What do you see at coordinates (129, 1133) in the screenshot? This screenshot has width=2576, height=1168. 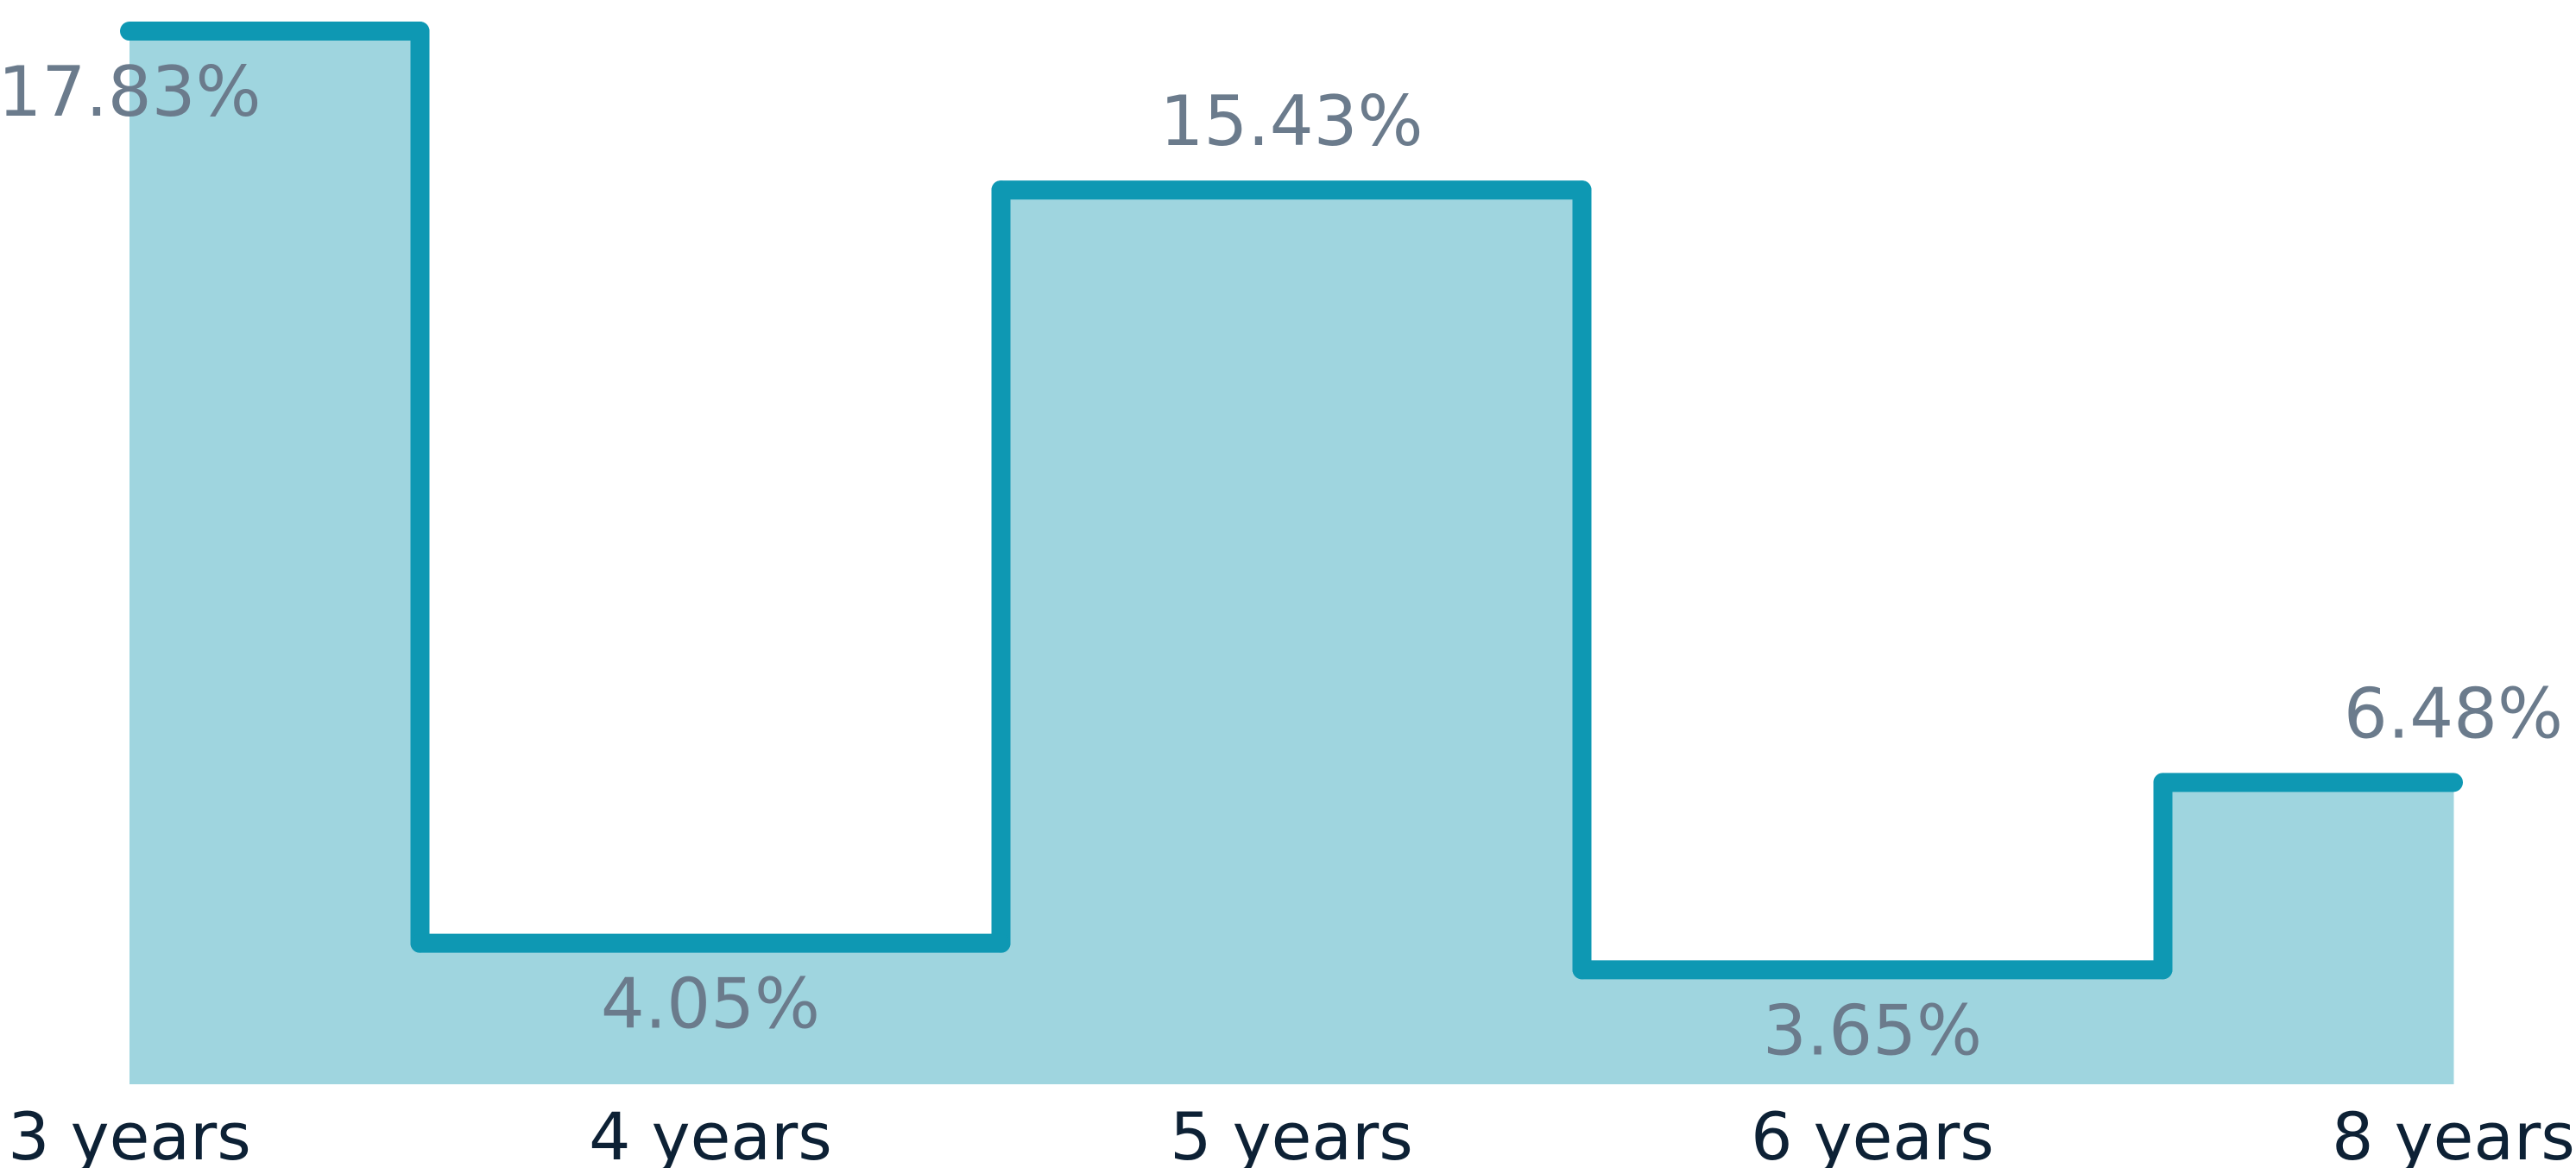 I see `x-tick-label: 3 years` at bounding box center [129, 1133].